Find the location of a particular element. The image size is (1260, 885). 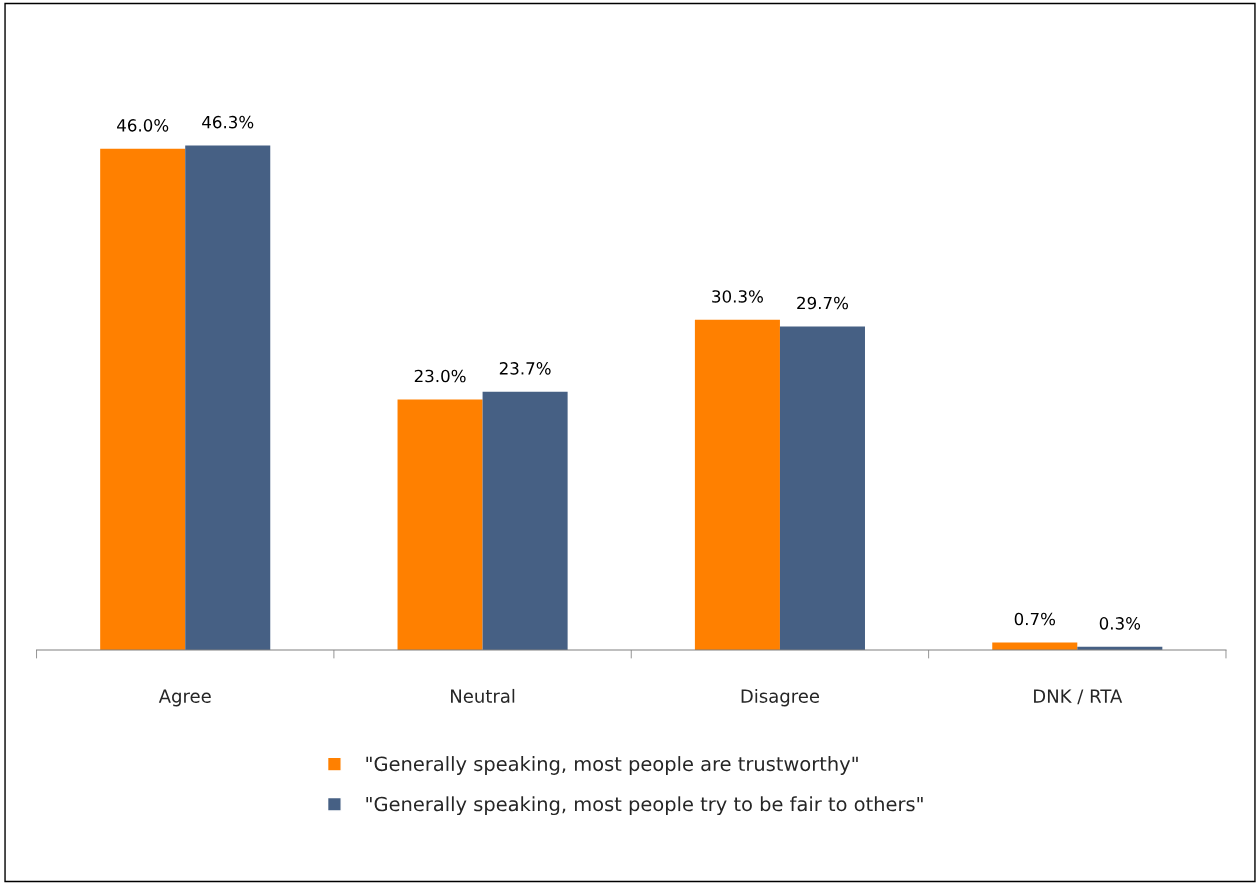

x-tick-label: Agree is located at coordinates (184, 698).